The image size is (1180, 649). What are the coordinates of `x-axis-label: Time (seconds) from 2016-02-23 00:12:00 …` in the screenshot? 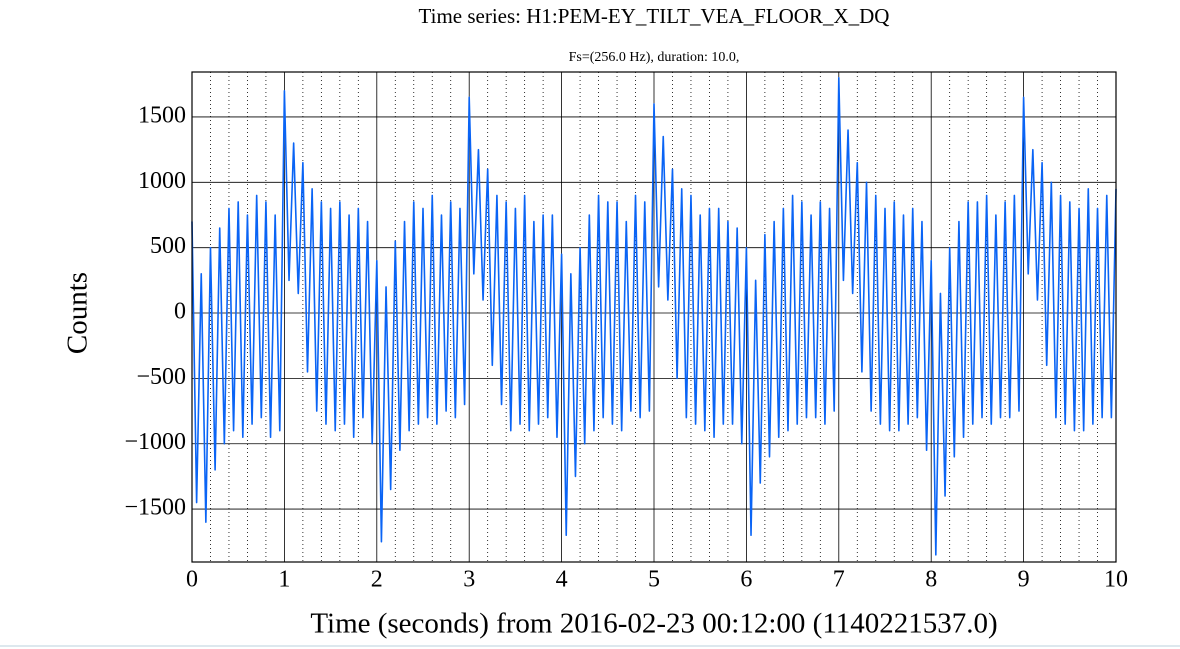 It's located at (653, 624).